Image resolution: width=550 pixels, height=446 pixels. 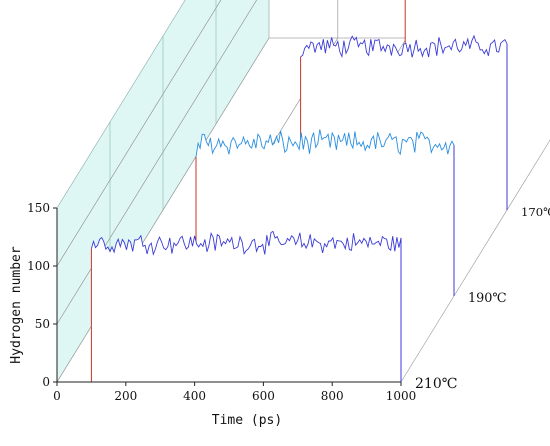 I want to click on x-tick-label: 600, so click(x=263, y=396).